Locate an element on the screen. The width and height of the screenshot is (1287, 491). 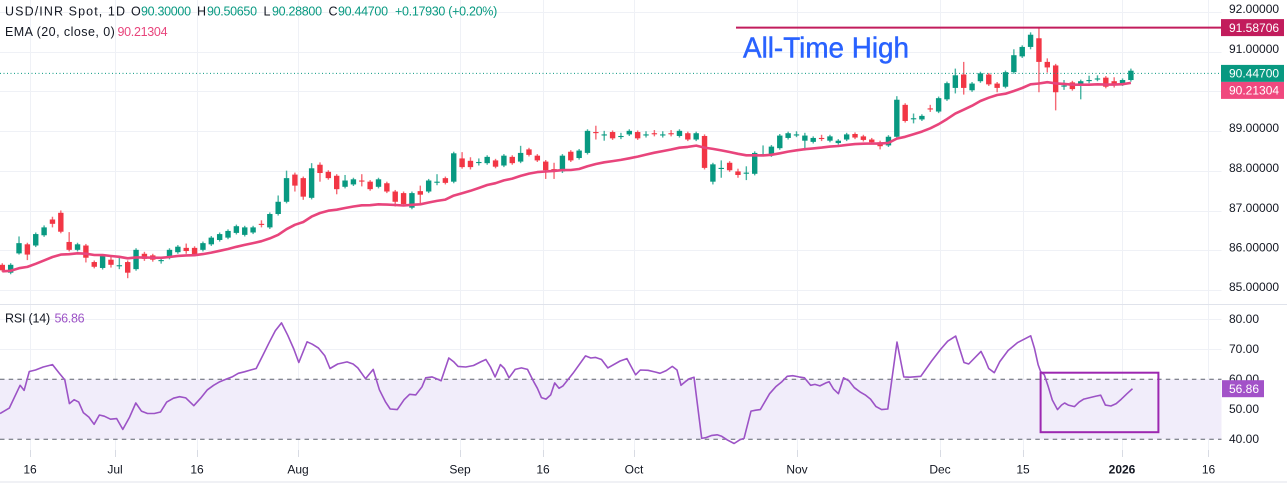
svg-text:EMA (20, close, 0)90.21304: EMA (20, close, 0) 90.21304 is located at coordinates (86, 32).